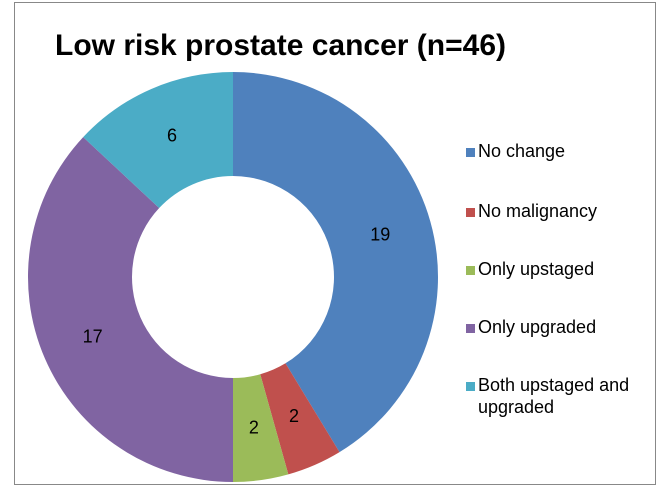 The image size is (660, 487). I want to click on legend-item: Only upstaged, so click(561, 269).